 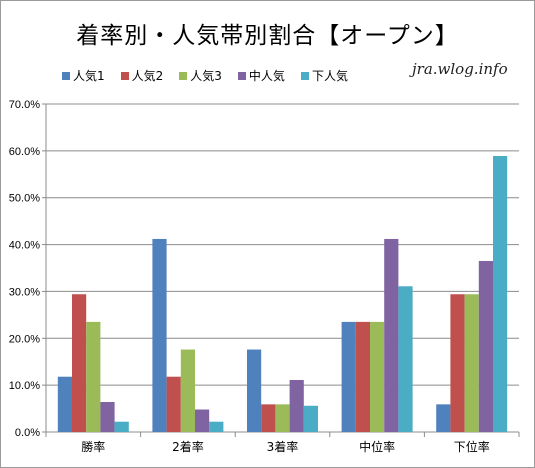 I want to click on y-tick-label-3: 30.0%, so click(x=24, y=292).